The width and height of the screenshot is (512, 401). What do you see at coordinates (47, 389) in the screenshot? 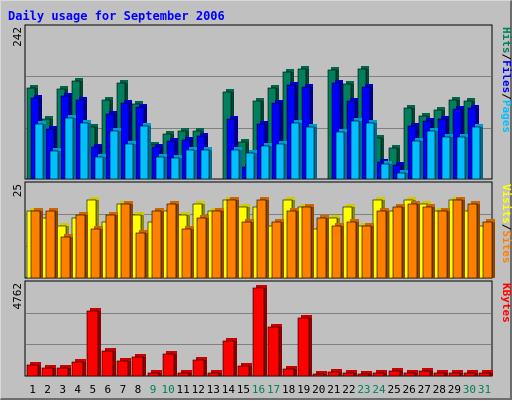
I see `x-tick-label: 2` at bounding box center [47, 389].